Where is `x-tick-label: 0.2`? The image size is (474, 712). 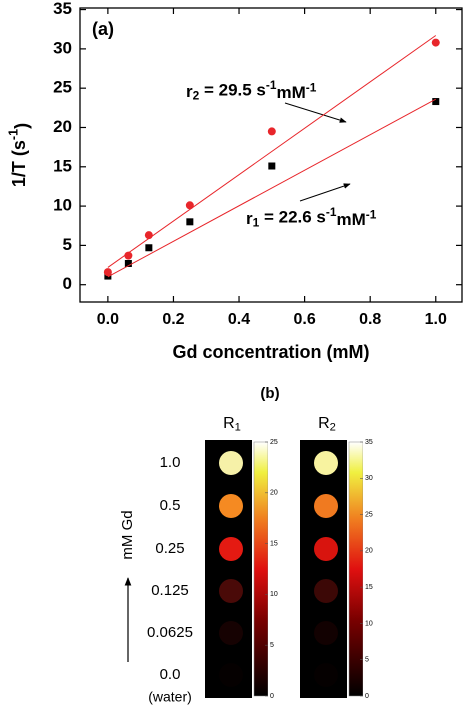 x-tick-label: 0.2 is located at coordinates (173, 319).